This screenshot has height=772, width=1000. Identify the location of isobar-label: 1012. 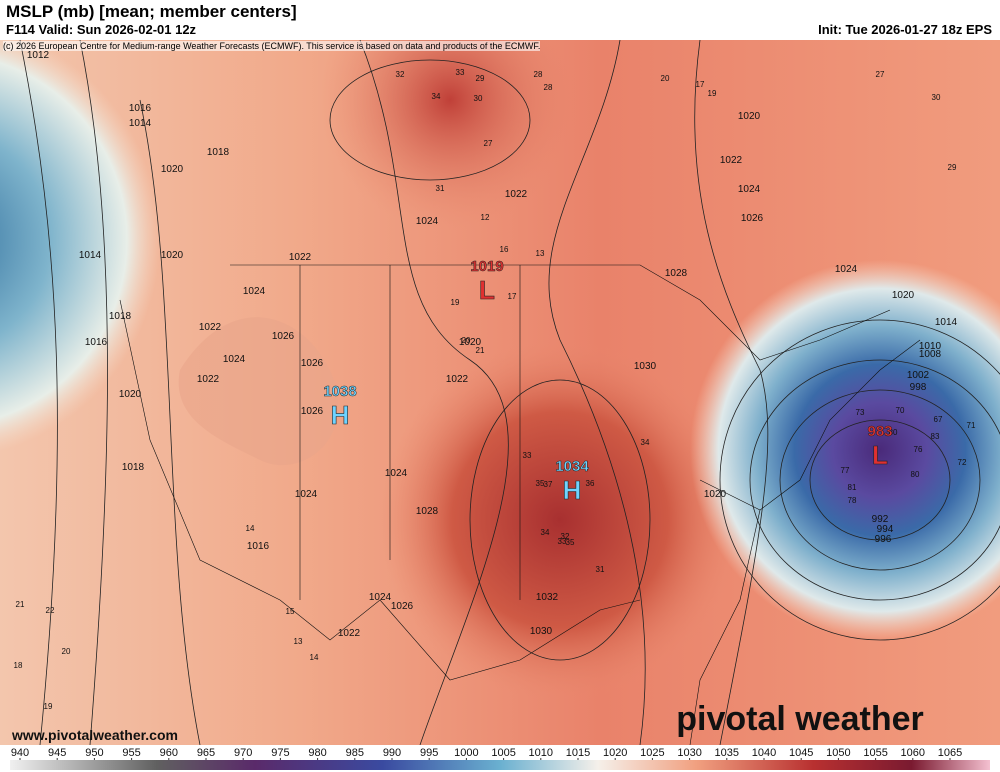
(38, 55).